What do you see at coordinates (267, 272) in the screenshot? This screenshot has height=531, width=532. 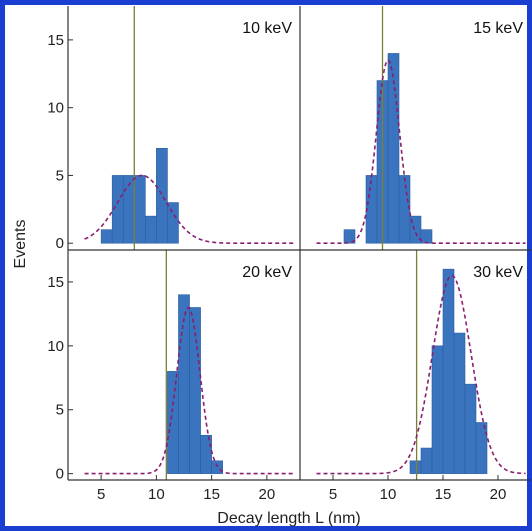 I see `panel-title: 20 keV` at bounding box center [267, 272].